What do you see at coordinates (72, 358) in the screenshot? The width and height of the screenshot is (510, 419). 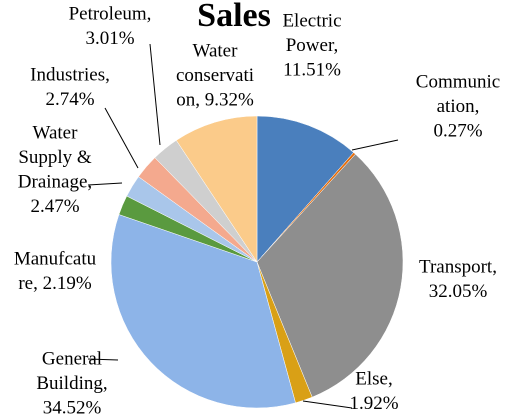 I see `slice-label: General` at bounding box center [72, 358].